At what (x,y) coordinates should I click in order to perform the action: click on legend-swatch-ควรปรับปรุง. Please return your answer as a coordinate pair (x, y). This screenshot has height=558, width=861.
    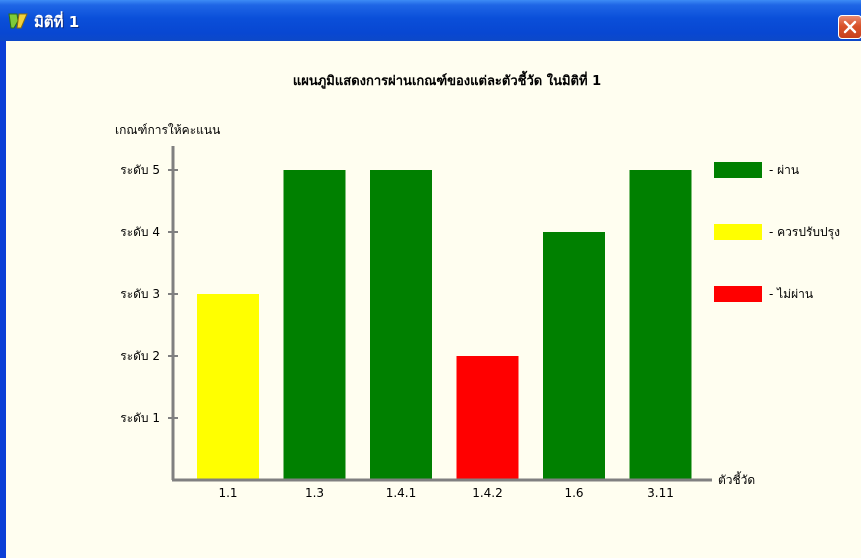
    Looking at the image, I should click on (738, 232).